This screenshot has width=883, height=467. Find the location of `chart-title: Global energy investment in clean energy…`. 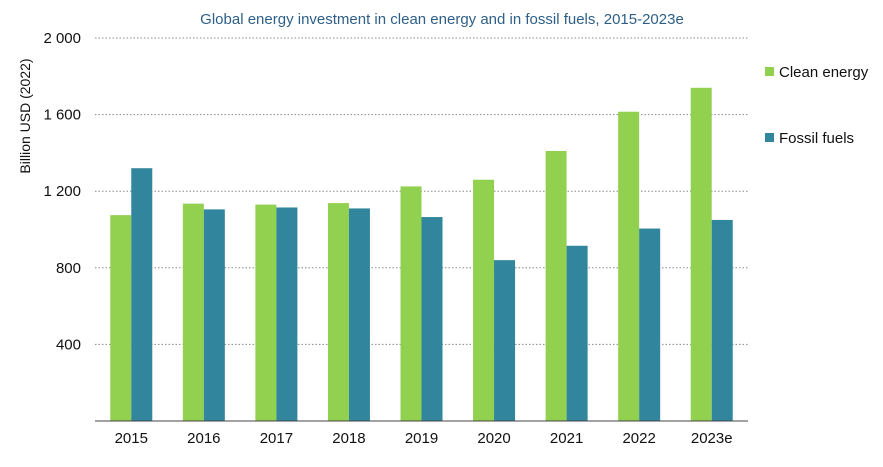

chart-title: Global energy investment in clean energy… is located at coordinates (442, 19).